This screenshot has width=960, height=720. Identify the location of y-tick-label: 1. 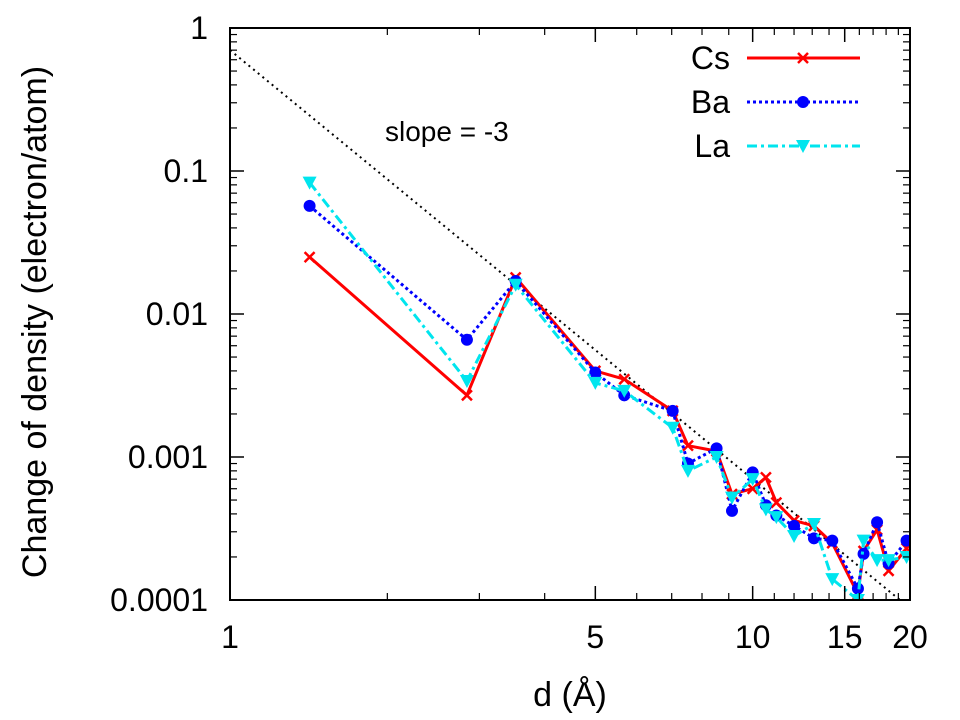
(199, 28).